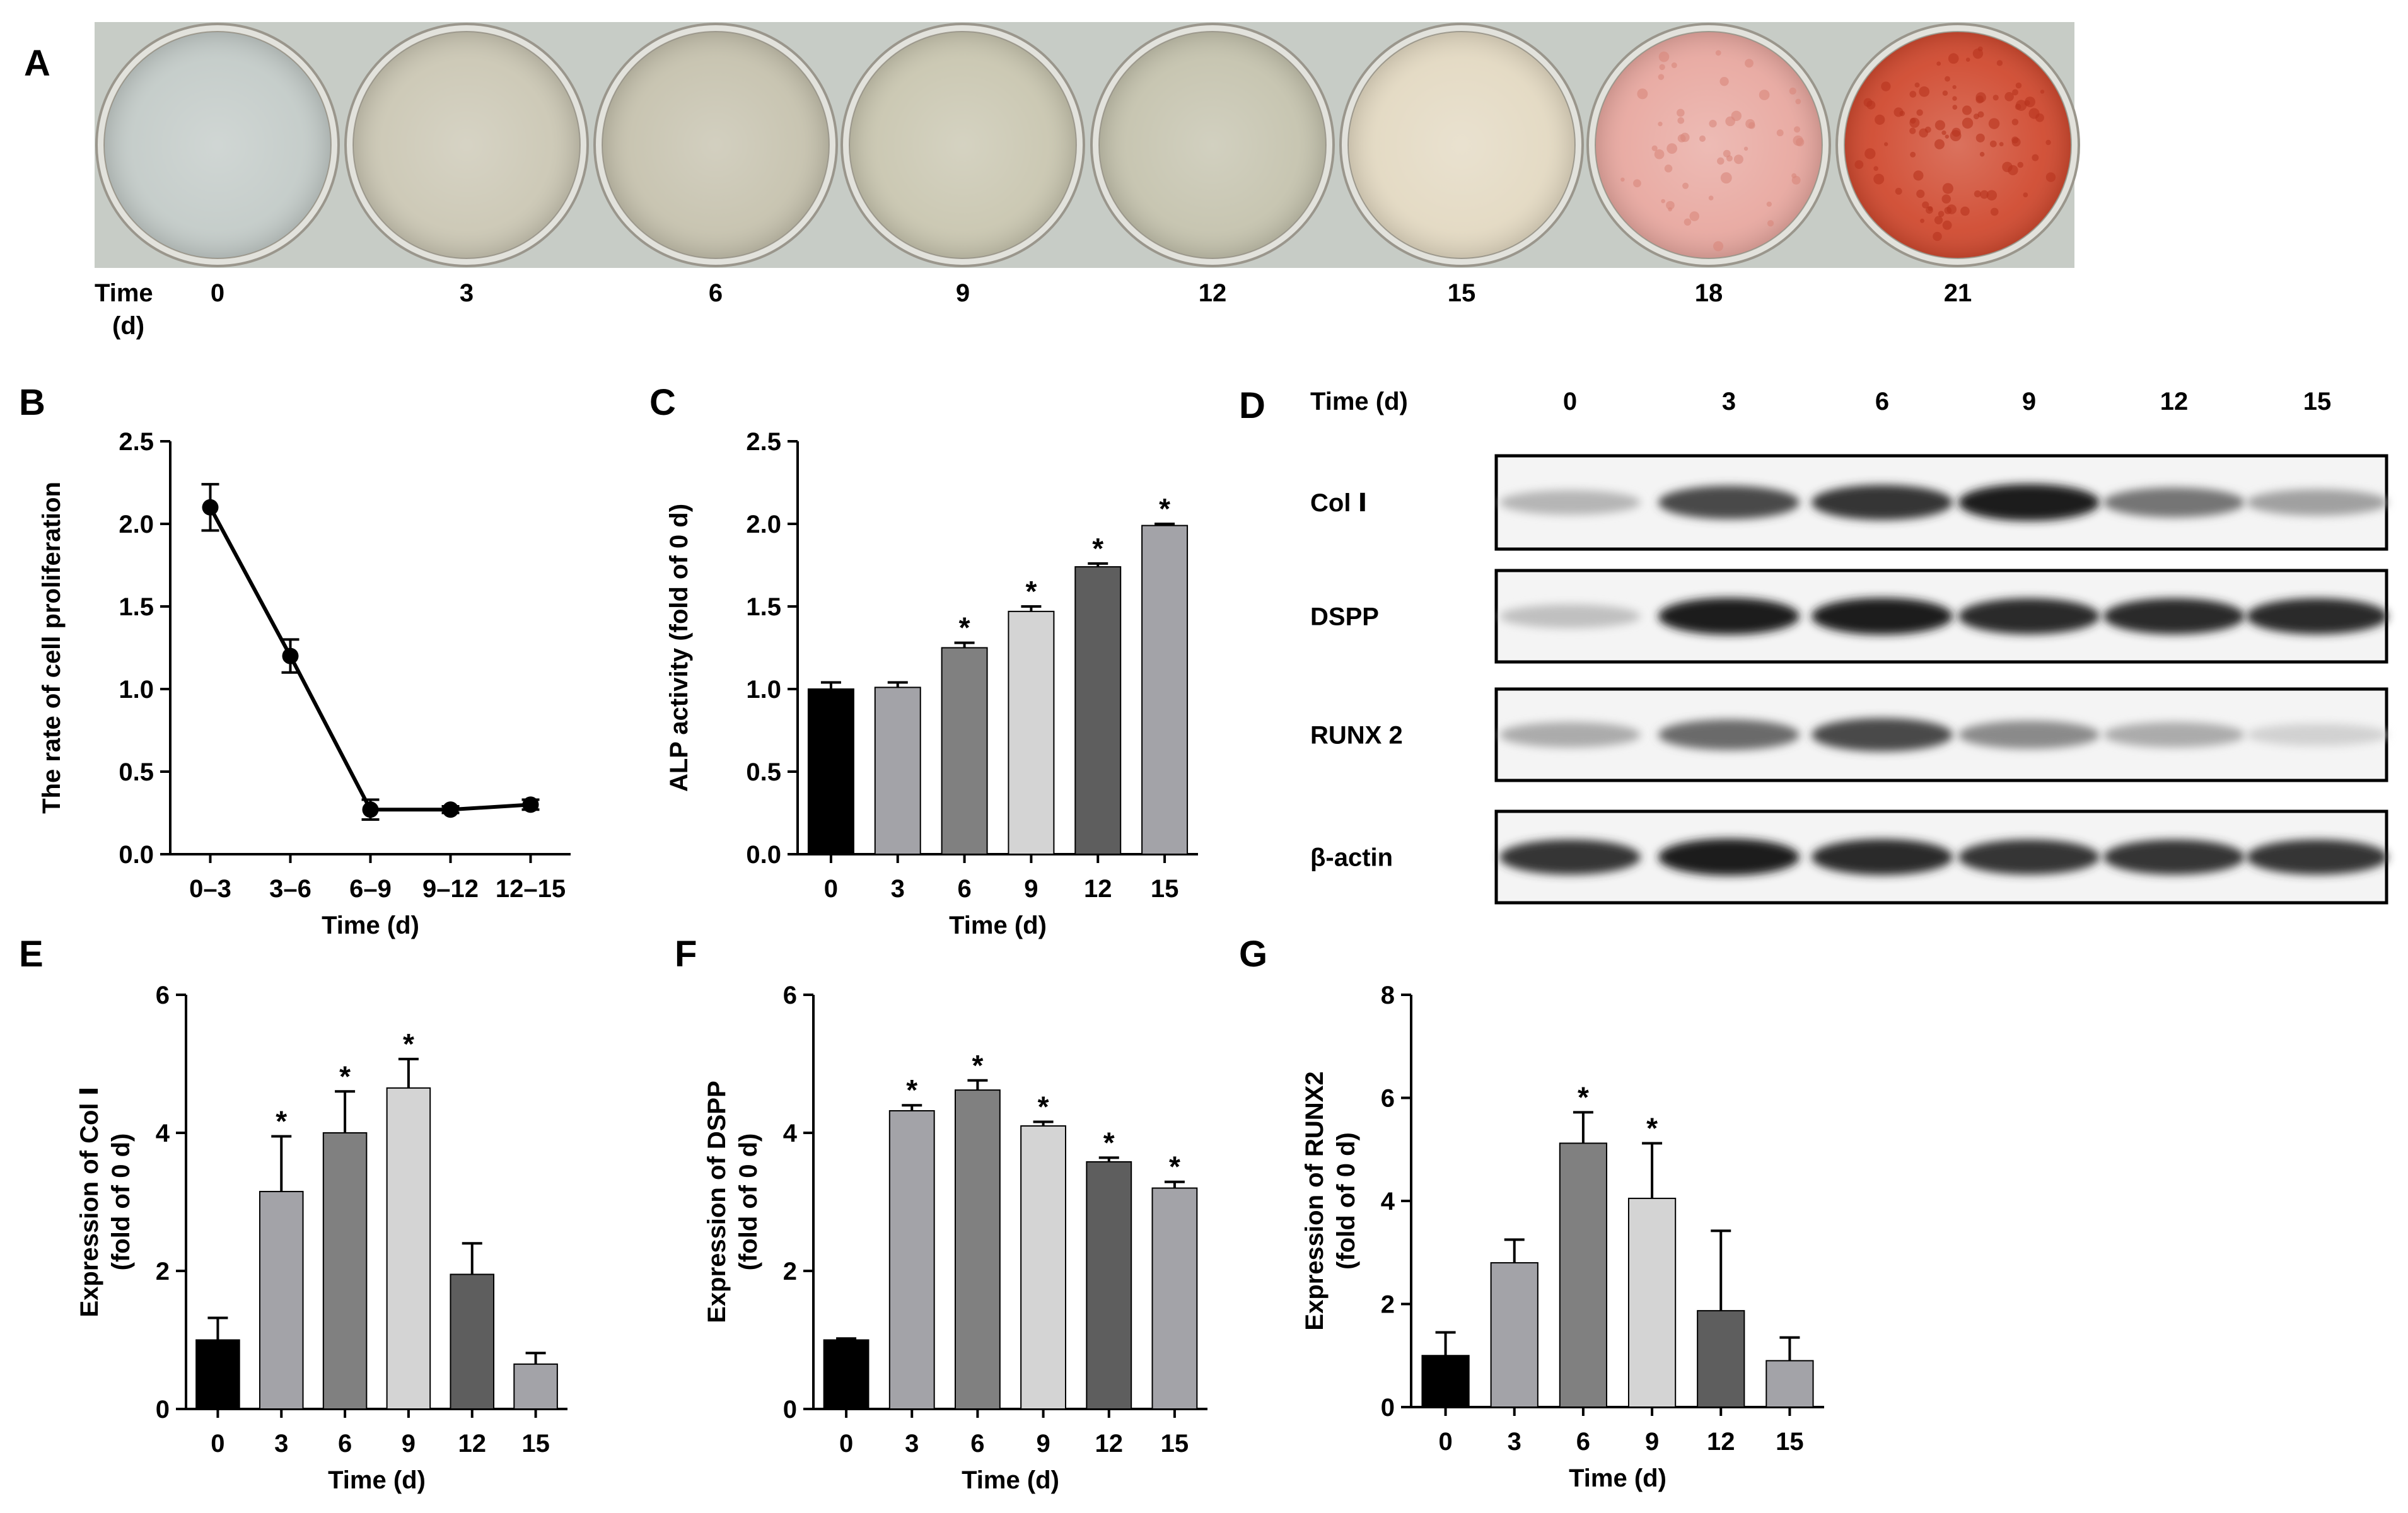  What do you see at coordinates (370, 809) in the screenshot?
I see `data-point-6–9` at bounding box center [370, 809].